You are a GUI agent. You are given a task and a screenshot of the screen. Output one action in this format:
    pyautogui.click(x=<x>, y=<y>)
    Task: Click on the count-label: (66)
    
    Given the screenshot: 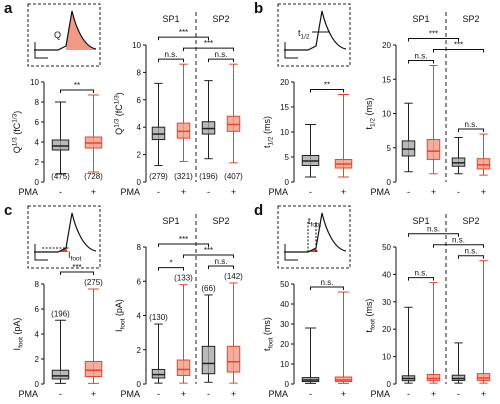 What is the action you would take?
    pyautogui.click(x=208, y=288)
    